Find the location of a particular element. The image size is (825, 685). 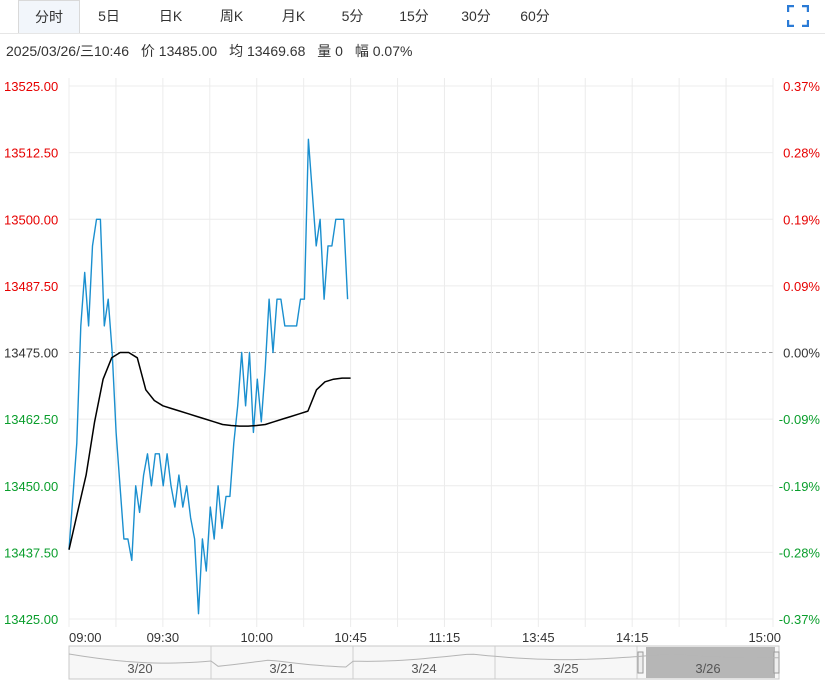

x-tick-label: 09:30 is located at coordinates (163, 637).